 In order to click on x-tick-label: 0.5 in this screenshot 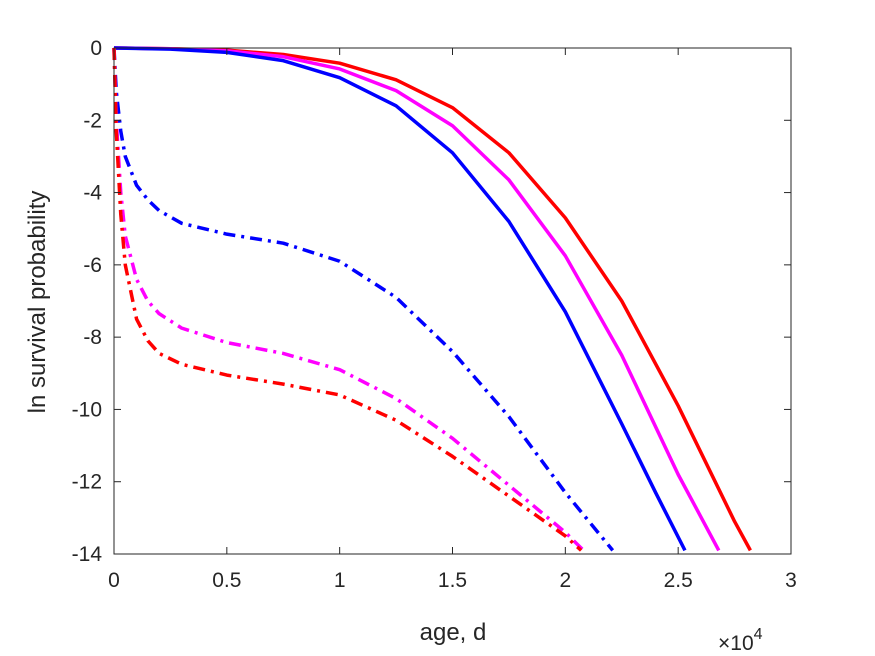, I will do `click(226, 580)`.